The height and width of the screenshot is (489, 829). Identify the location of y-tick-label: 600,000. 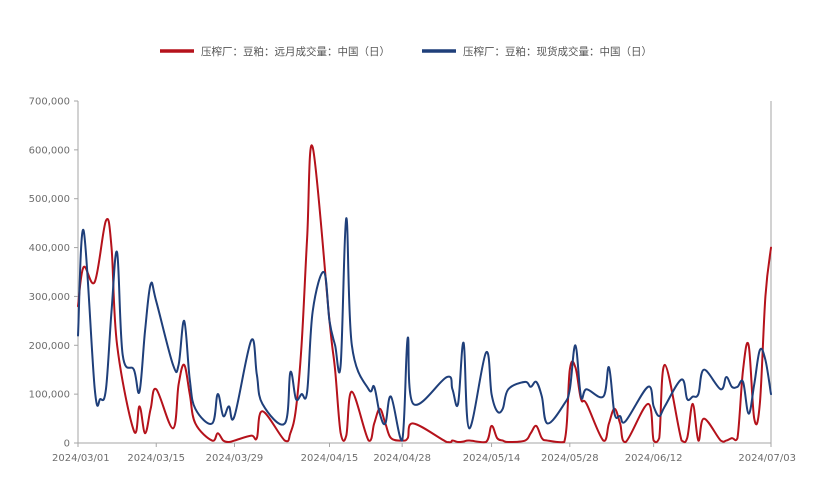
(49, 150).